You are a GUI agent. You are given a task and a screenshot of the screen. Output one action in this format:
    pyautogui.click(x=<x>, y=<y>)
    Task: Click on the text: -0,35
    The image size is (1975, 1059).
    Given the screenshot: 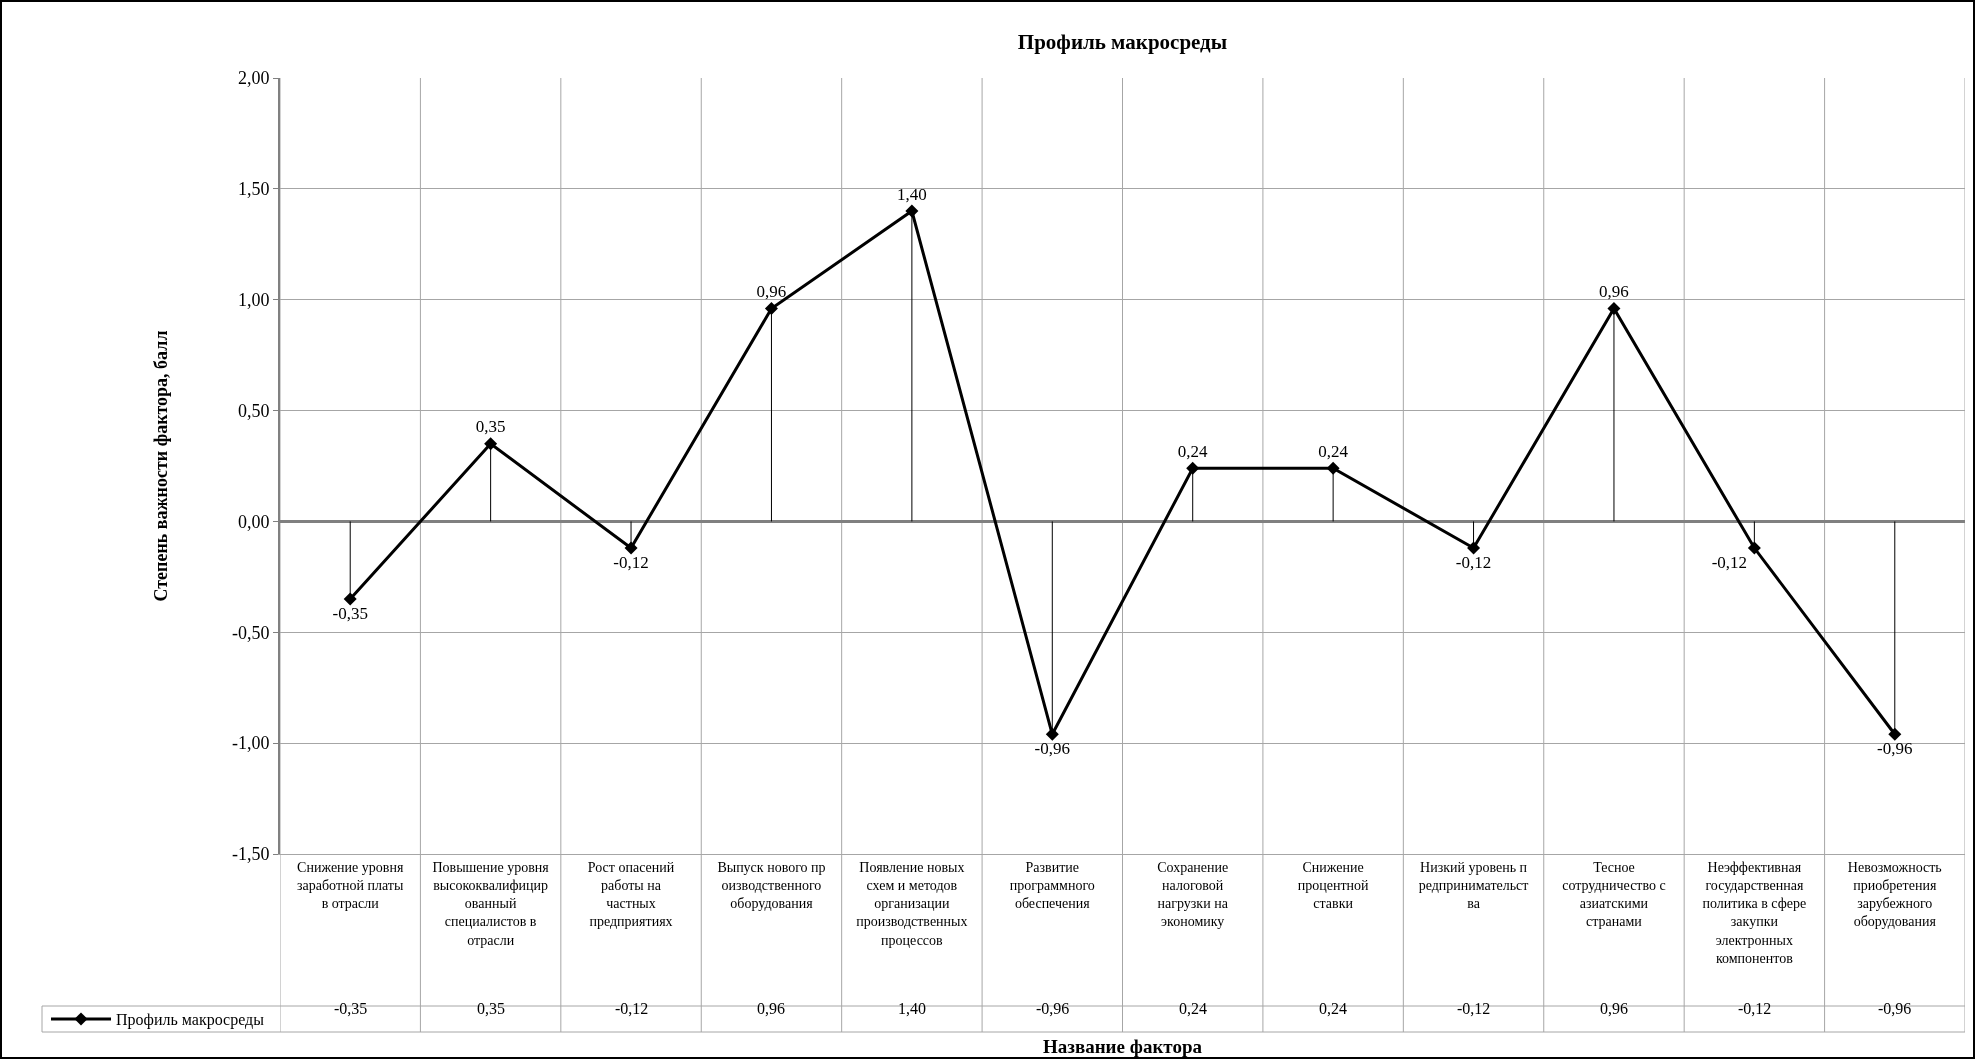 What is the action you would take?
    pyautogui.click(x=350, y=614)
    